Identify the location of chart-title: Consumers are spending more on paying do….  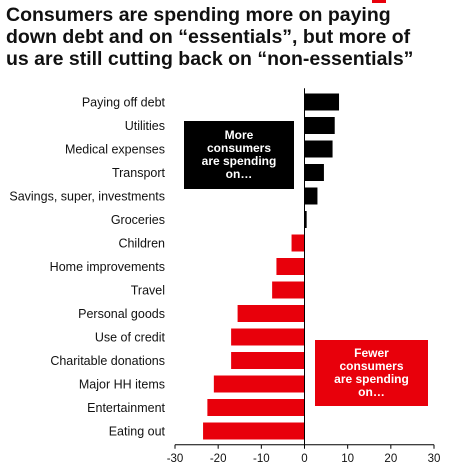
(229, 37).